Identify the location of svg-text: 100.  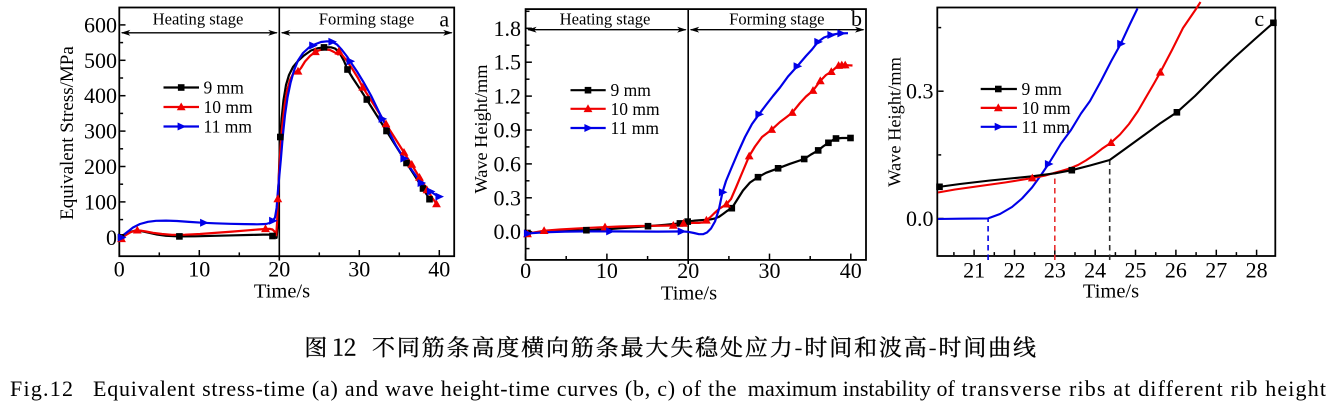
(100, 201).